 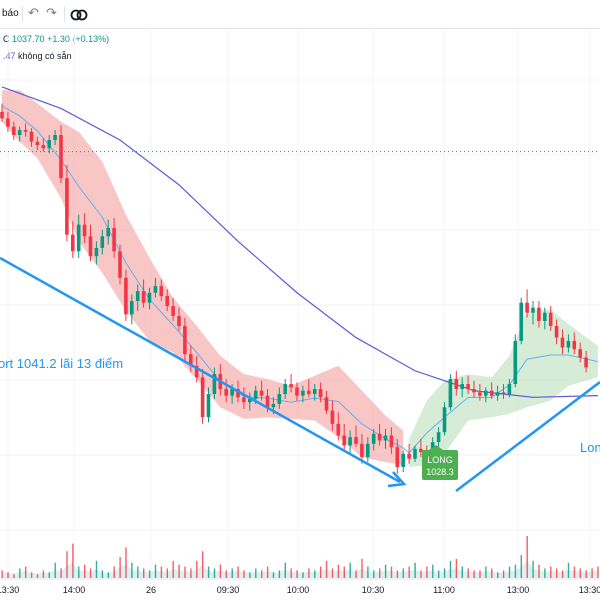 I want to click on close-label: C, so click(x=6, y=39).